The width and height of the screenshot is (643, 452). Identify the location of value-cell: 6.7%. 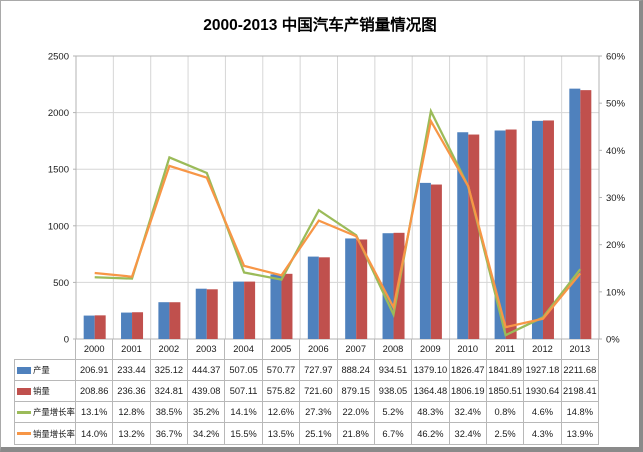
(393, 434).